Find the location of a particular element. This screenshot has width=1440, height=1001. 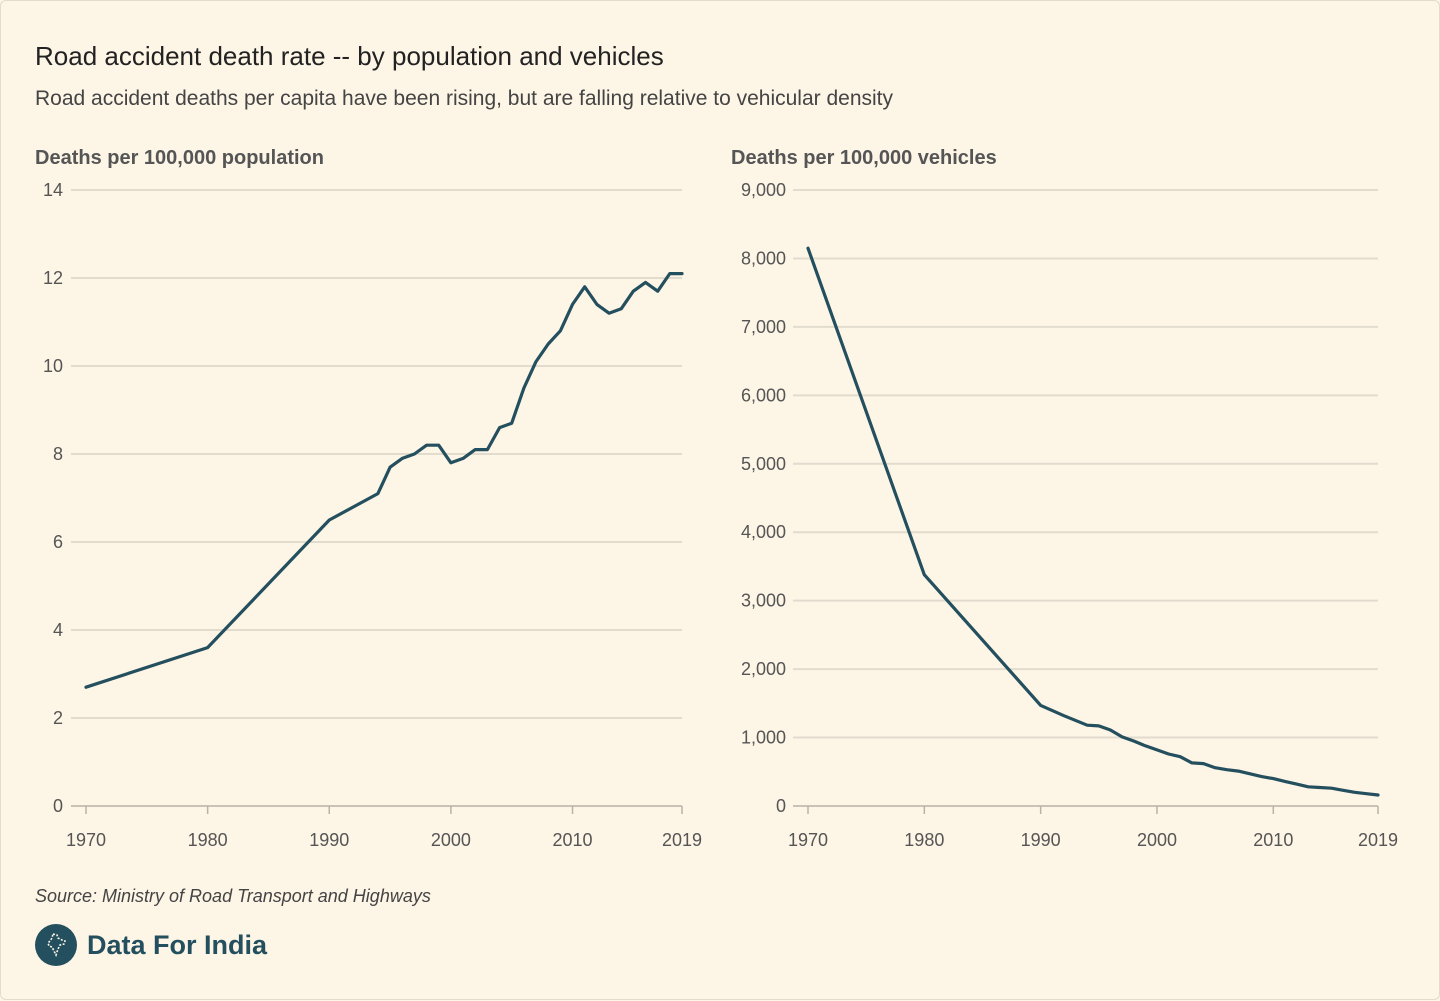

y-axis-title: Deaths per 100,000 population is located at coordinates (179, 158).